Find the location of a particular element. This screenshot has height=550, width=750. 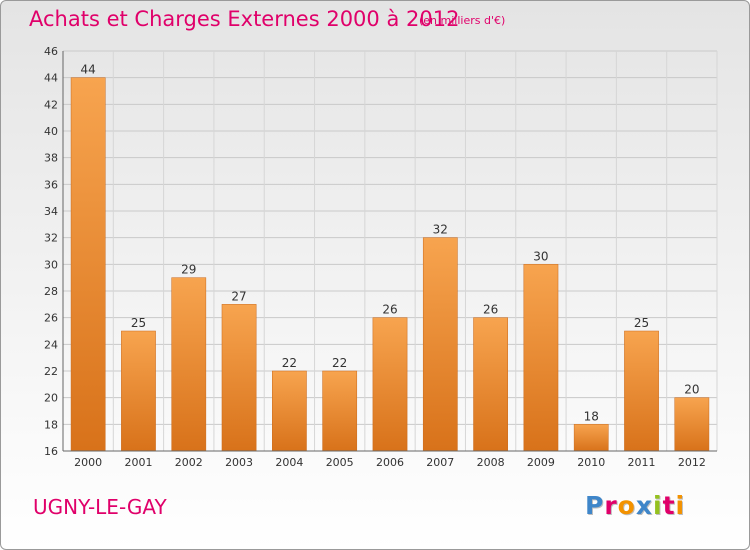

bar-2006 is located at coordinates (390, 384).